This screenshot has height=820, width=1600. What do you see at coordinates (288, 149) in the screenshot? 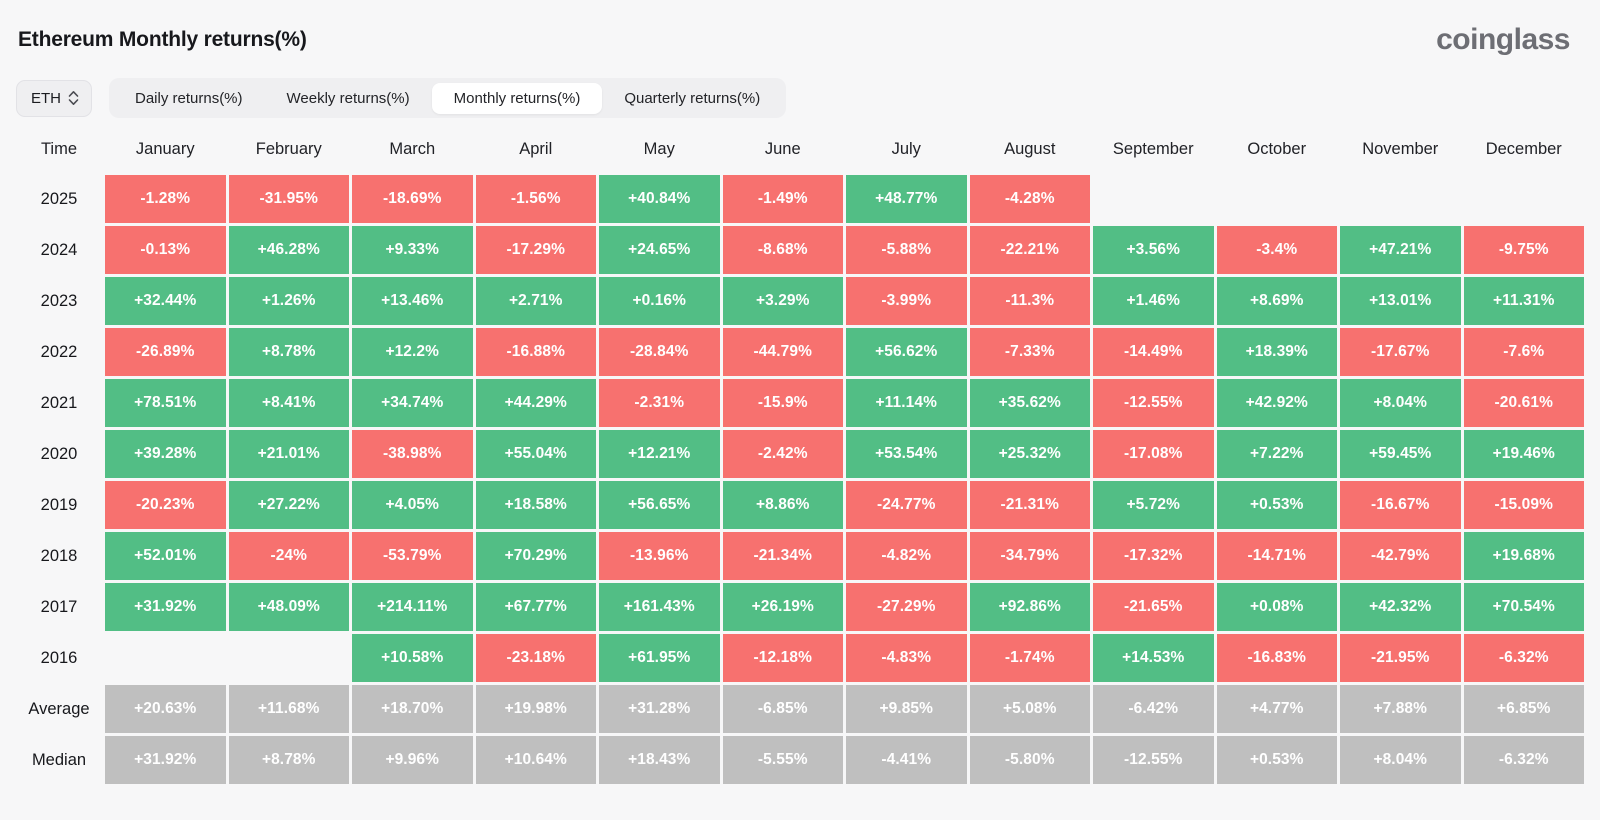
I see `column-header-february: February` at bounding box center [288, 149].